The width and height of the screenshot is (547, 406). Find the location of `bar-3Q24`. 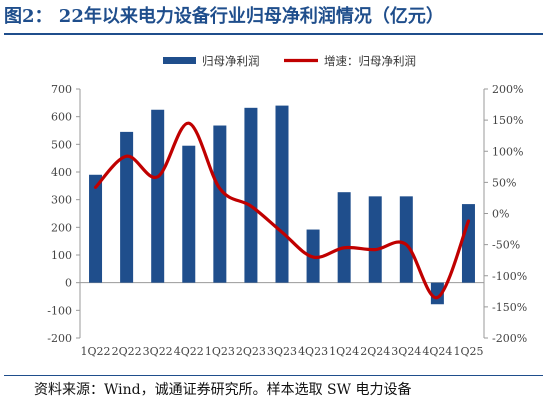

bar-3Q24 is located at coordinates (406, 239).